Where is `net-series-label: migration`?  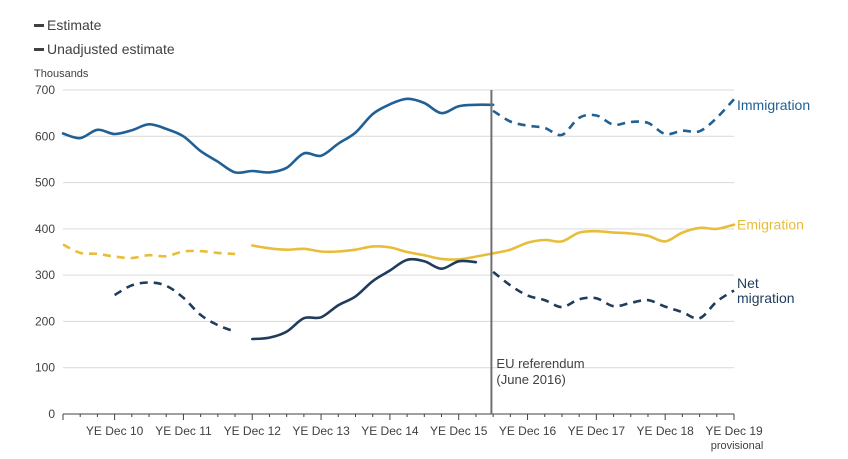
net-series-label: migration is located at coordinates (766, 298).